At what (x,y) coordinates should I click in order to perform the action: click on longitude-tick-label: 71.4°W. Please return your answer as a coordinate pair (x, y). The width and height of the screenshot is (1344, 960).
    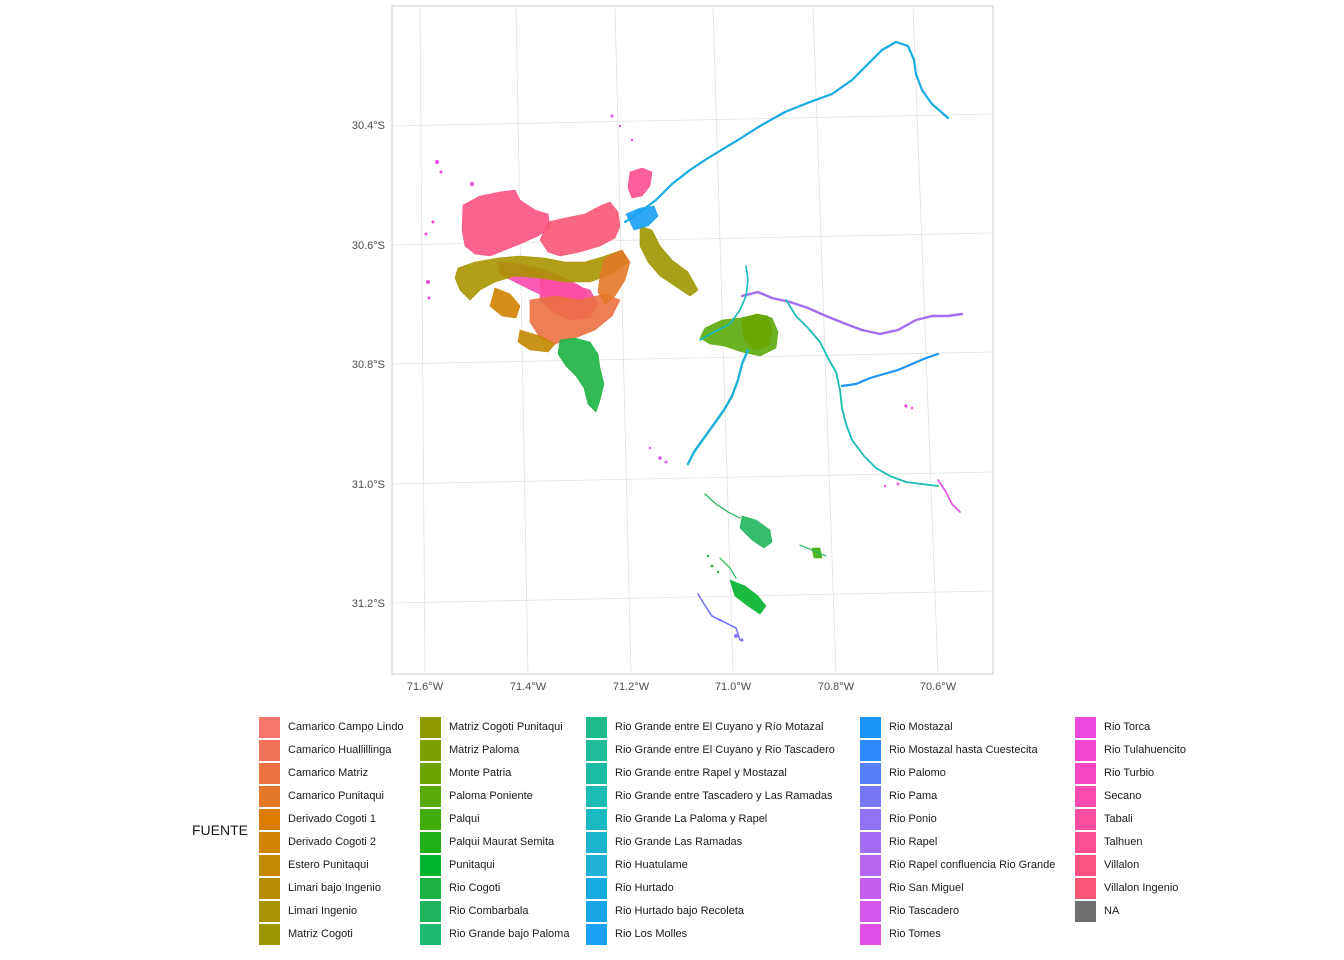
    Looking at the image, I should click on (528, 687).